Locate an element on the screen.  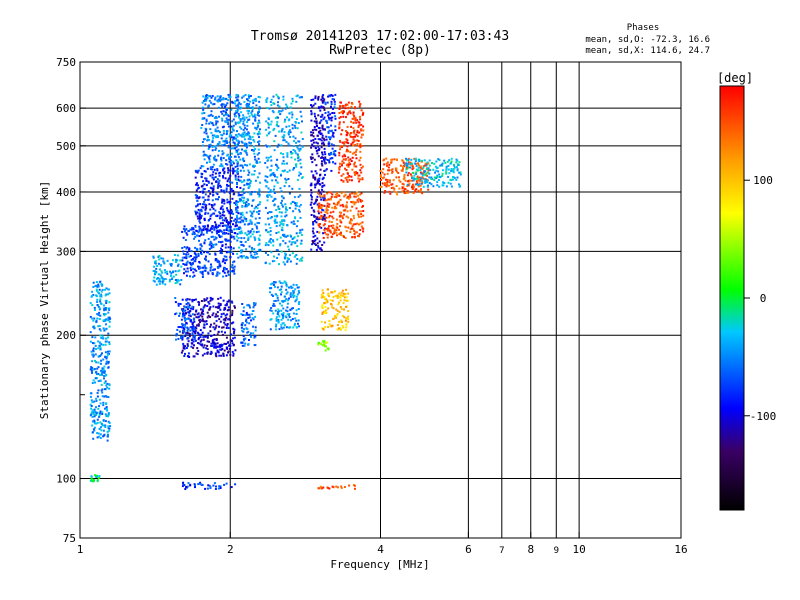
x-minor-tick-label: 7 is located at coordinates (501, 551).